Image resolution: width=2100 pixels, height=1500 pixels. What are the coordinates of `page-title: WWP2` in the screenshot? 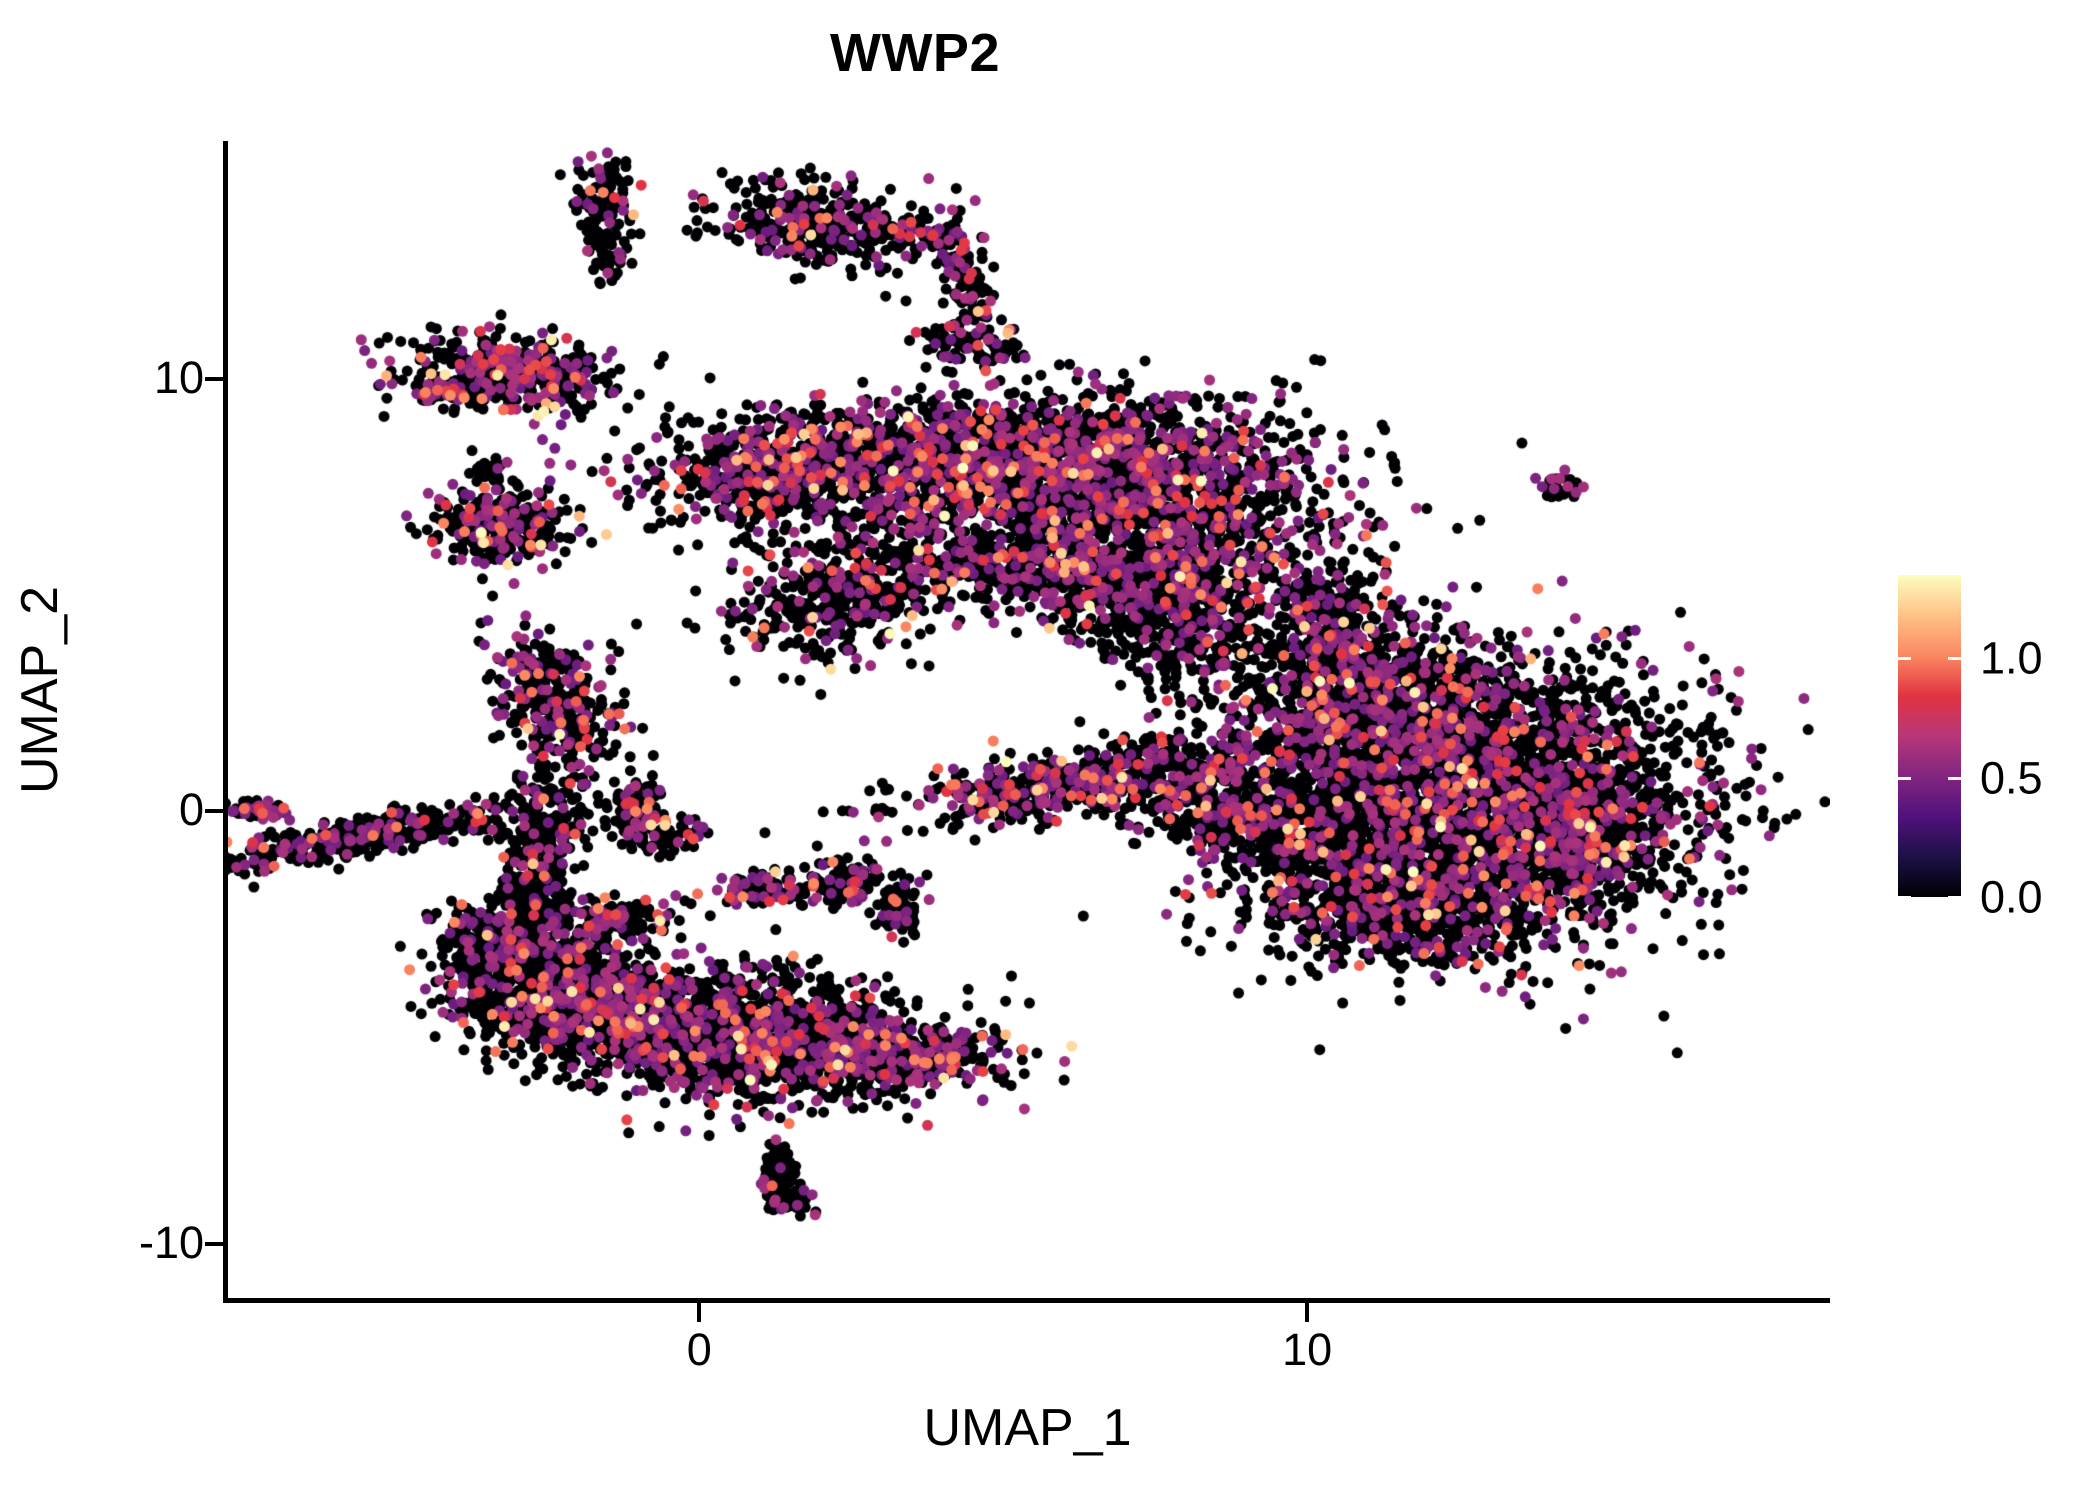 It's located at (915, 53).